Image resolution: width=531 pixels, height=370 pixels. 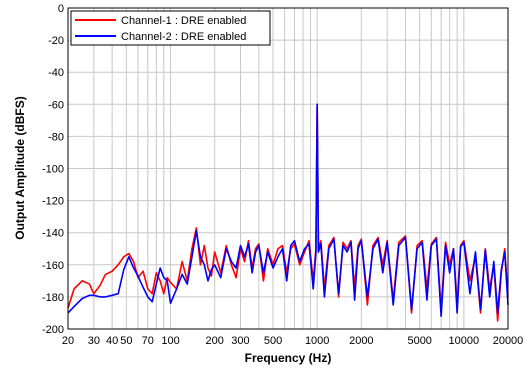 I want to click on legend-box, so click(x=170, y=28).